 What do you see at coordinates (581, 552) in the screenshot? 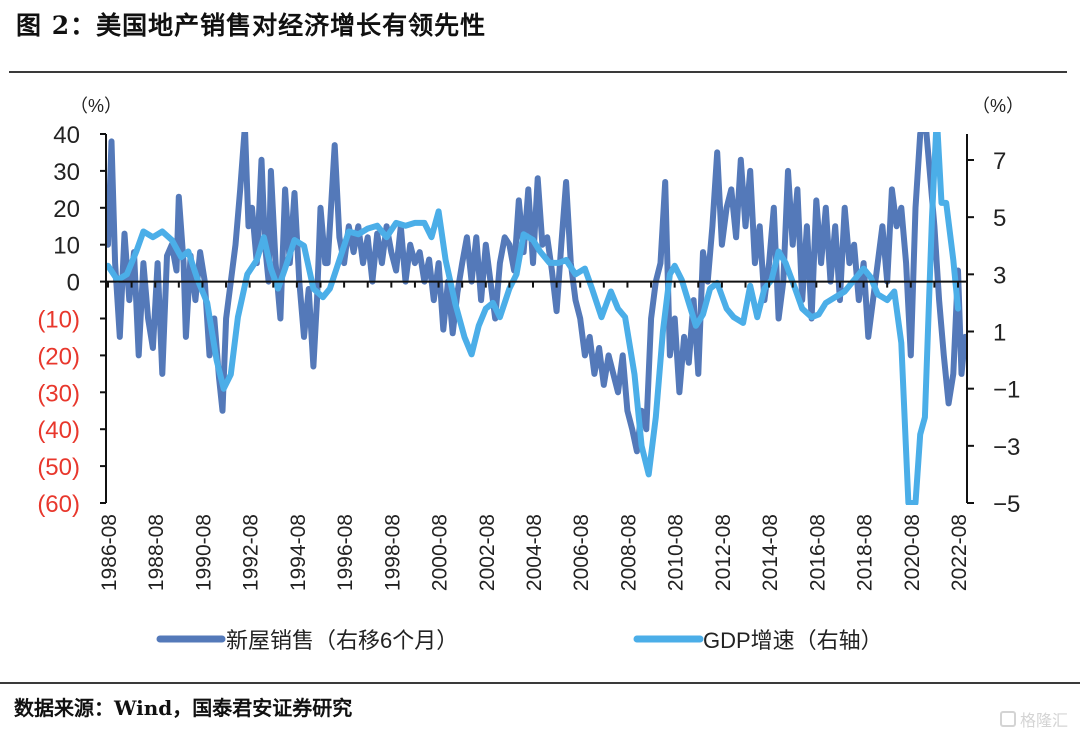
I see `x-tick-label: 2006-08` at bounding box center [581, 552].